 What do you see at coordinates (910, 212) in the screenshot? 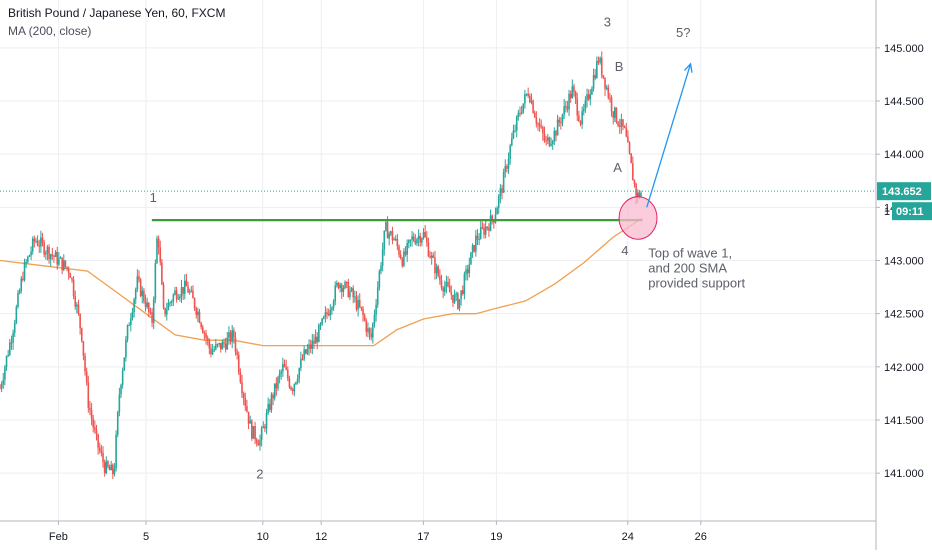
I see `countdown-label: 09:11` at bounding box center [910, 212].